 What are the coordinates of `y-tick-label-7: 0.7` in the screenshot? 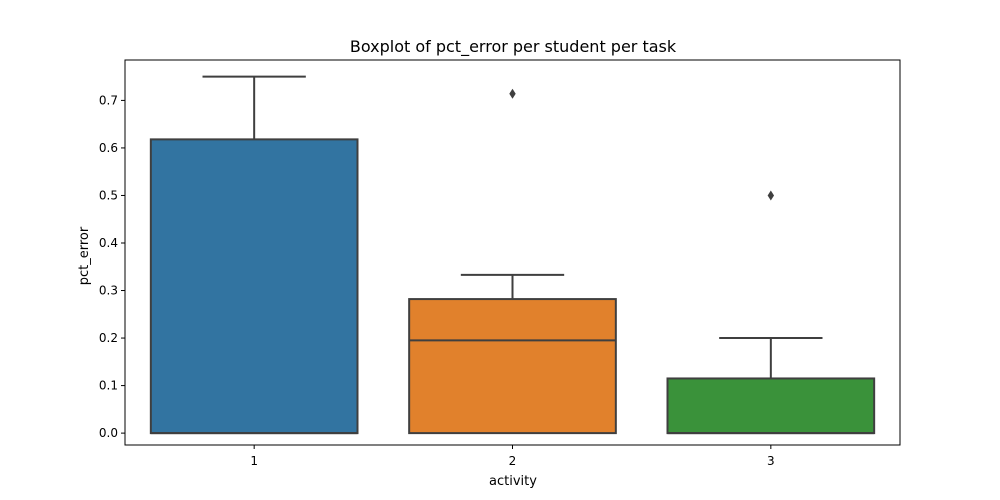 It's located at (108, 100).